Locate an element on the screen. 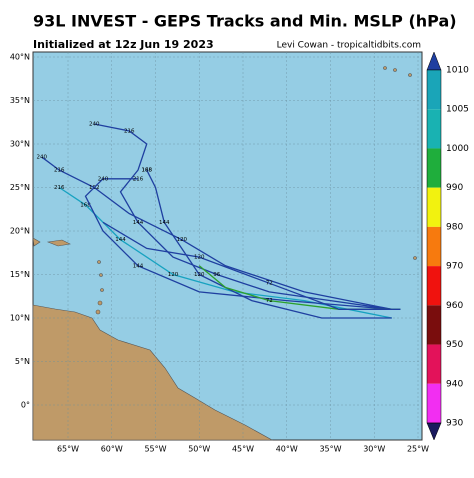 The width and height of the screenshot is (474, 478). cbar-label: 970 is located at coordinates (454, 267).